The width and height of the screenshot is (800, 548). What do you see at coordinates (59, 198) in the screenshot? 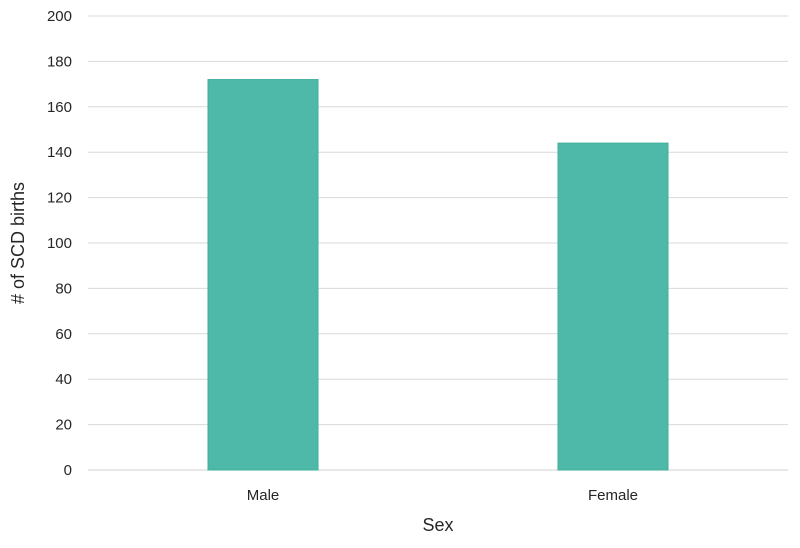
I see `y-tick-label: 120` at bounding box center [59, 198].